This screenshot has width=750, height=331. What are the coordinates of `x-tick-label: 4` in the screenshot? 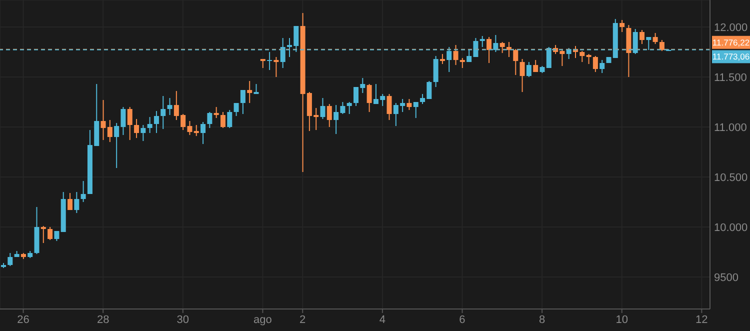 It's located at (382, 320).